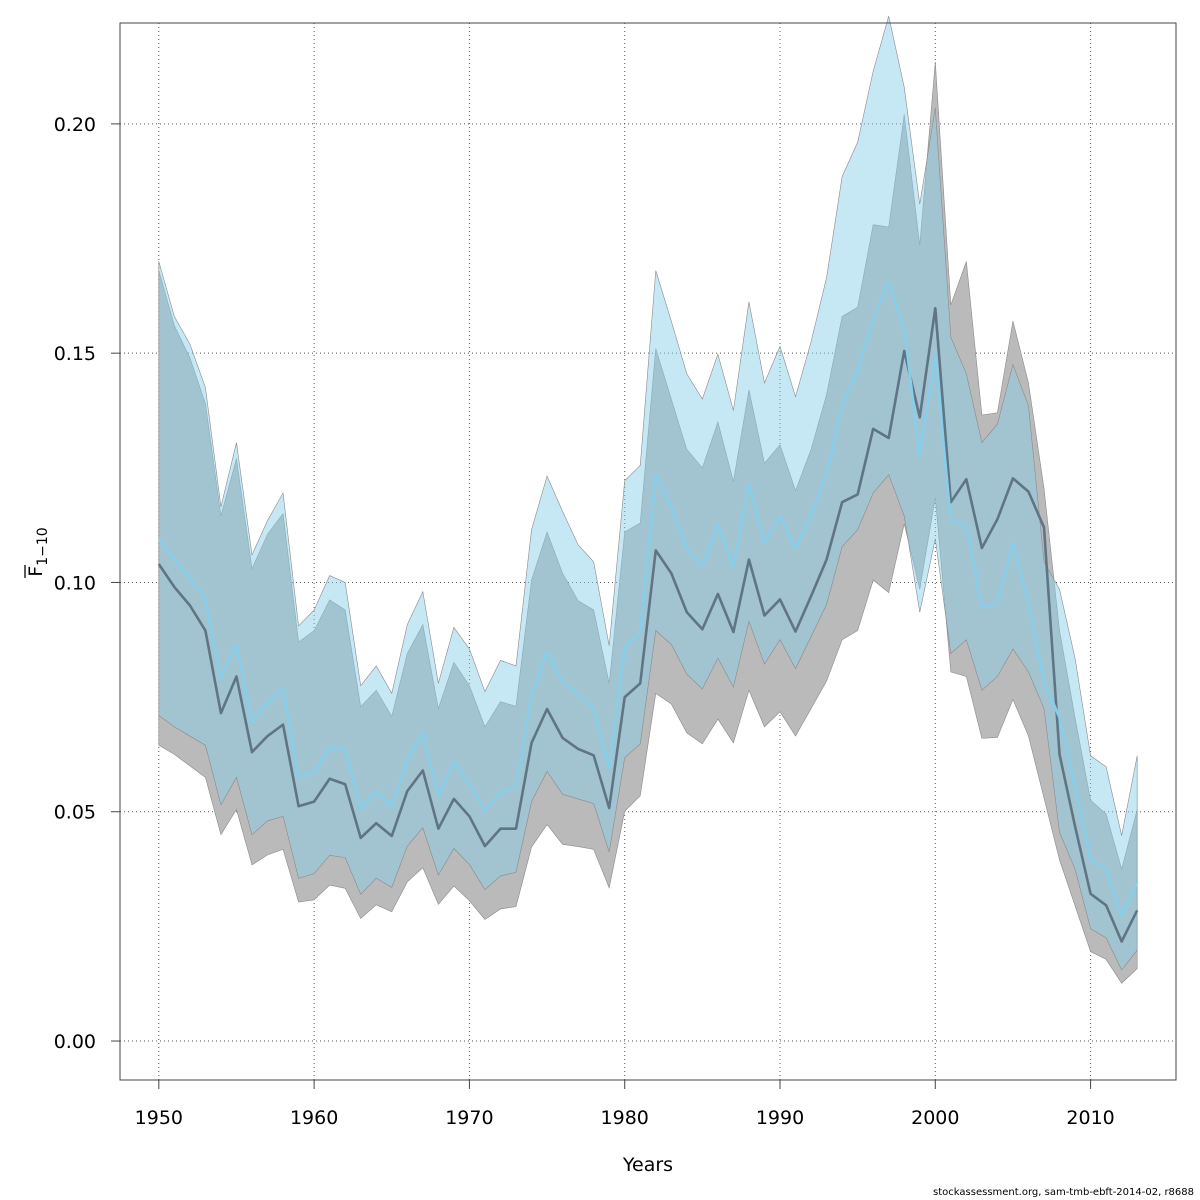  Describe the element at coordinates (75, 583) in the screenshot. I see `y-tick-label-0.10: 0.10` at that location.